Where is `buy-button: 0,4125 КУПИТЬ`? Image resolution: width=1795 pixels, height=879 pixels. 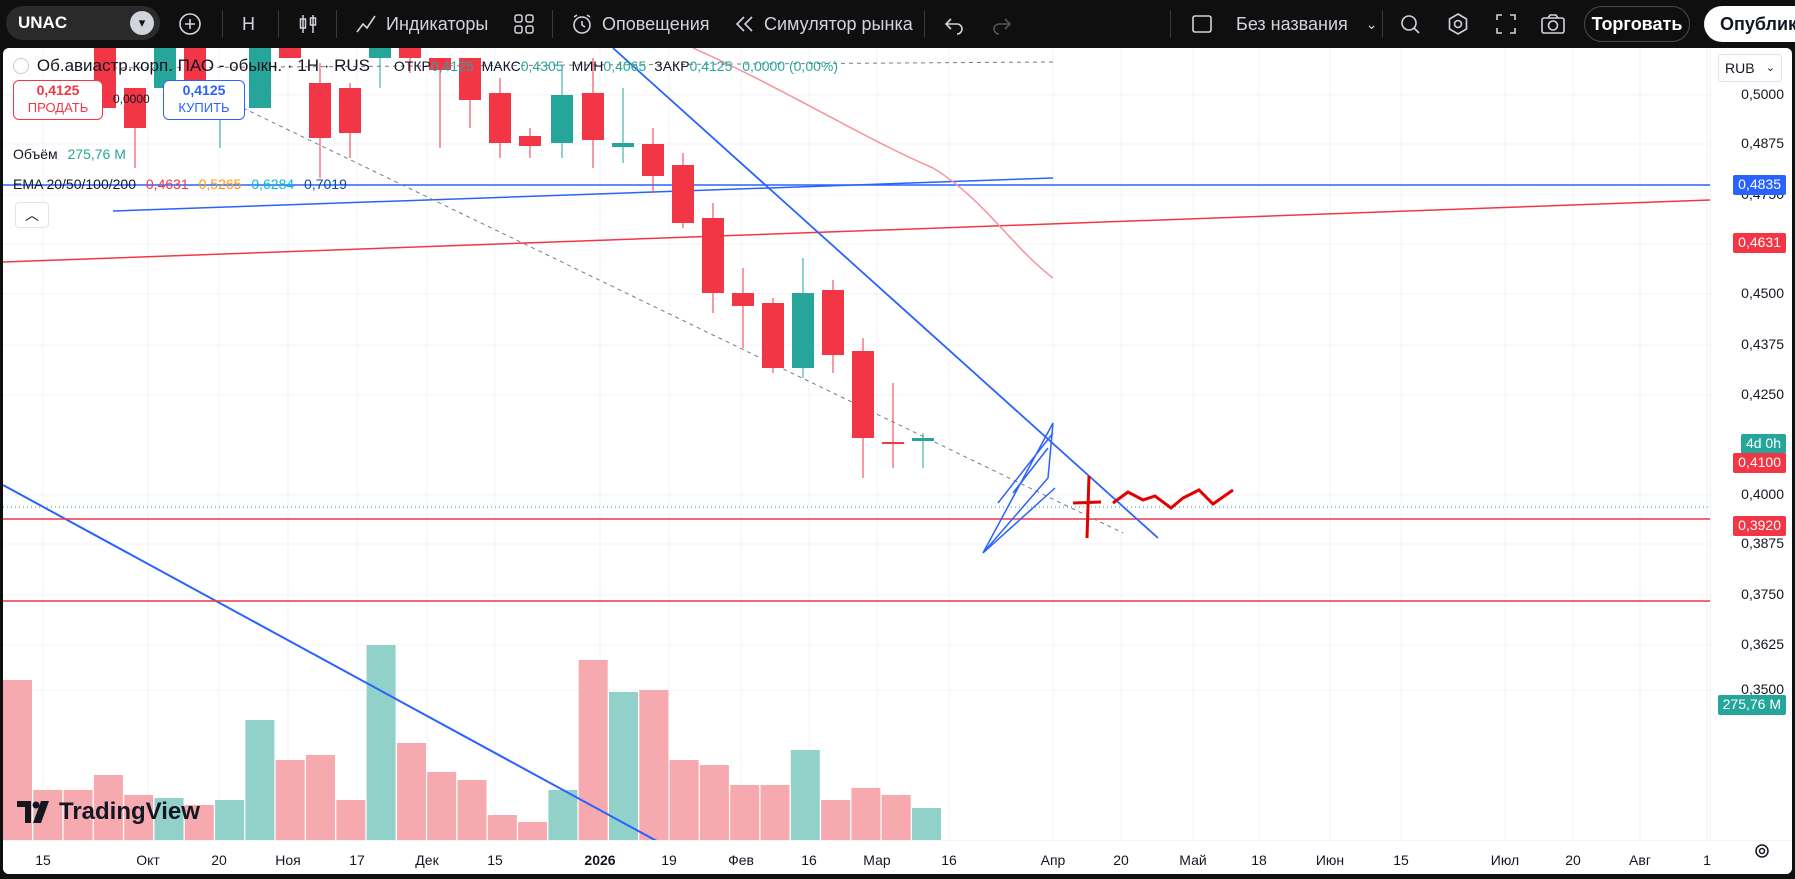
buy-button: 0,4125 КУПИТЬ is located at coordinates (204, 100).